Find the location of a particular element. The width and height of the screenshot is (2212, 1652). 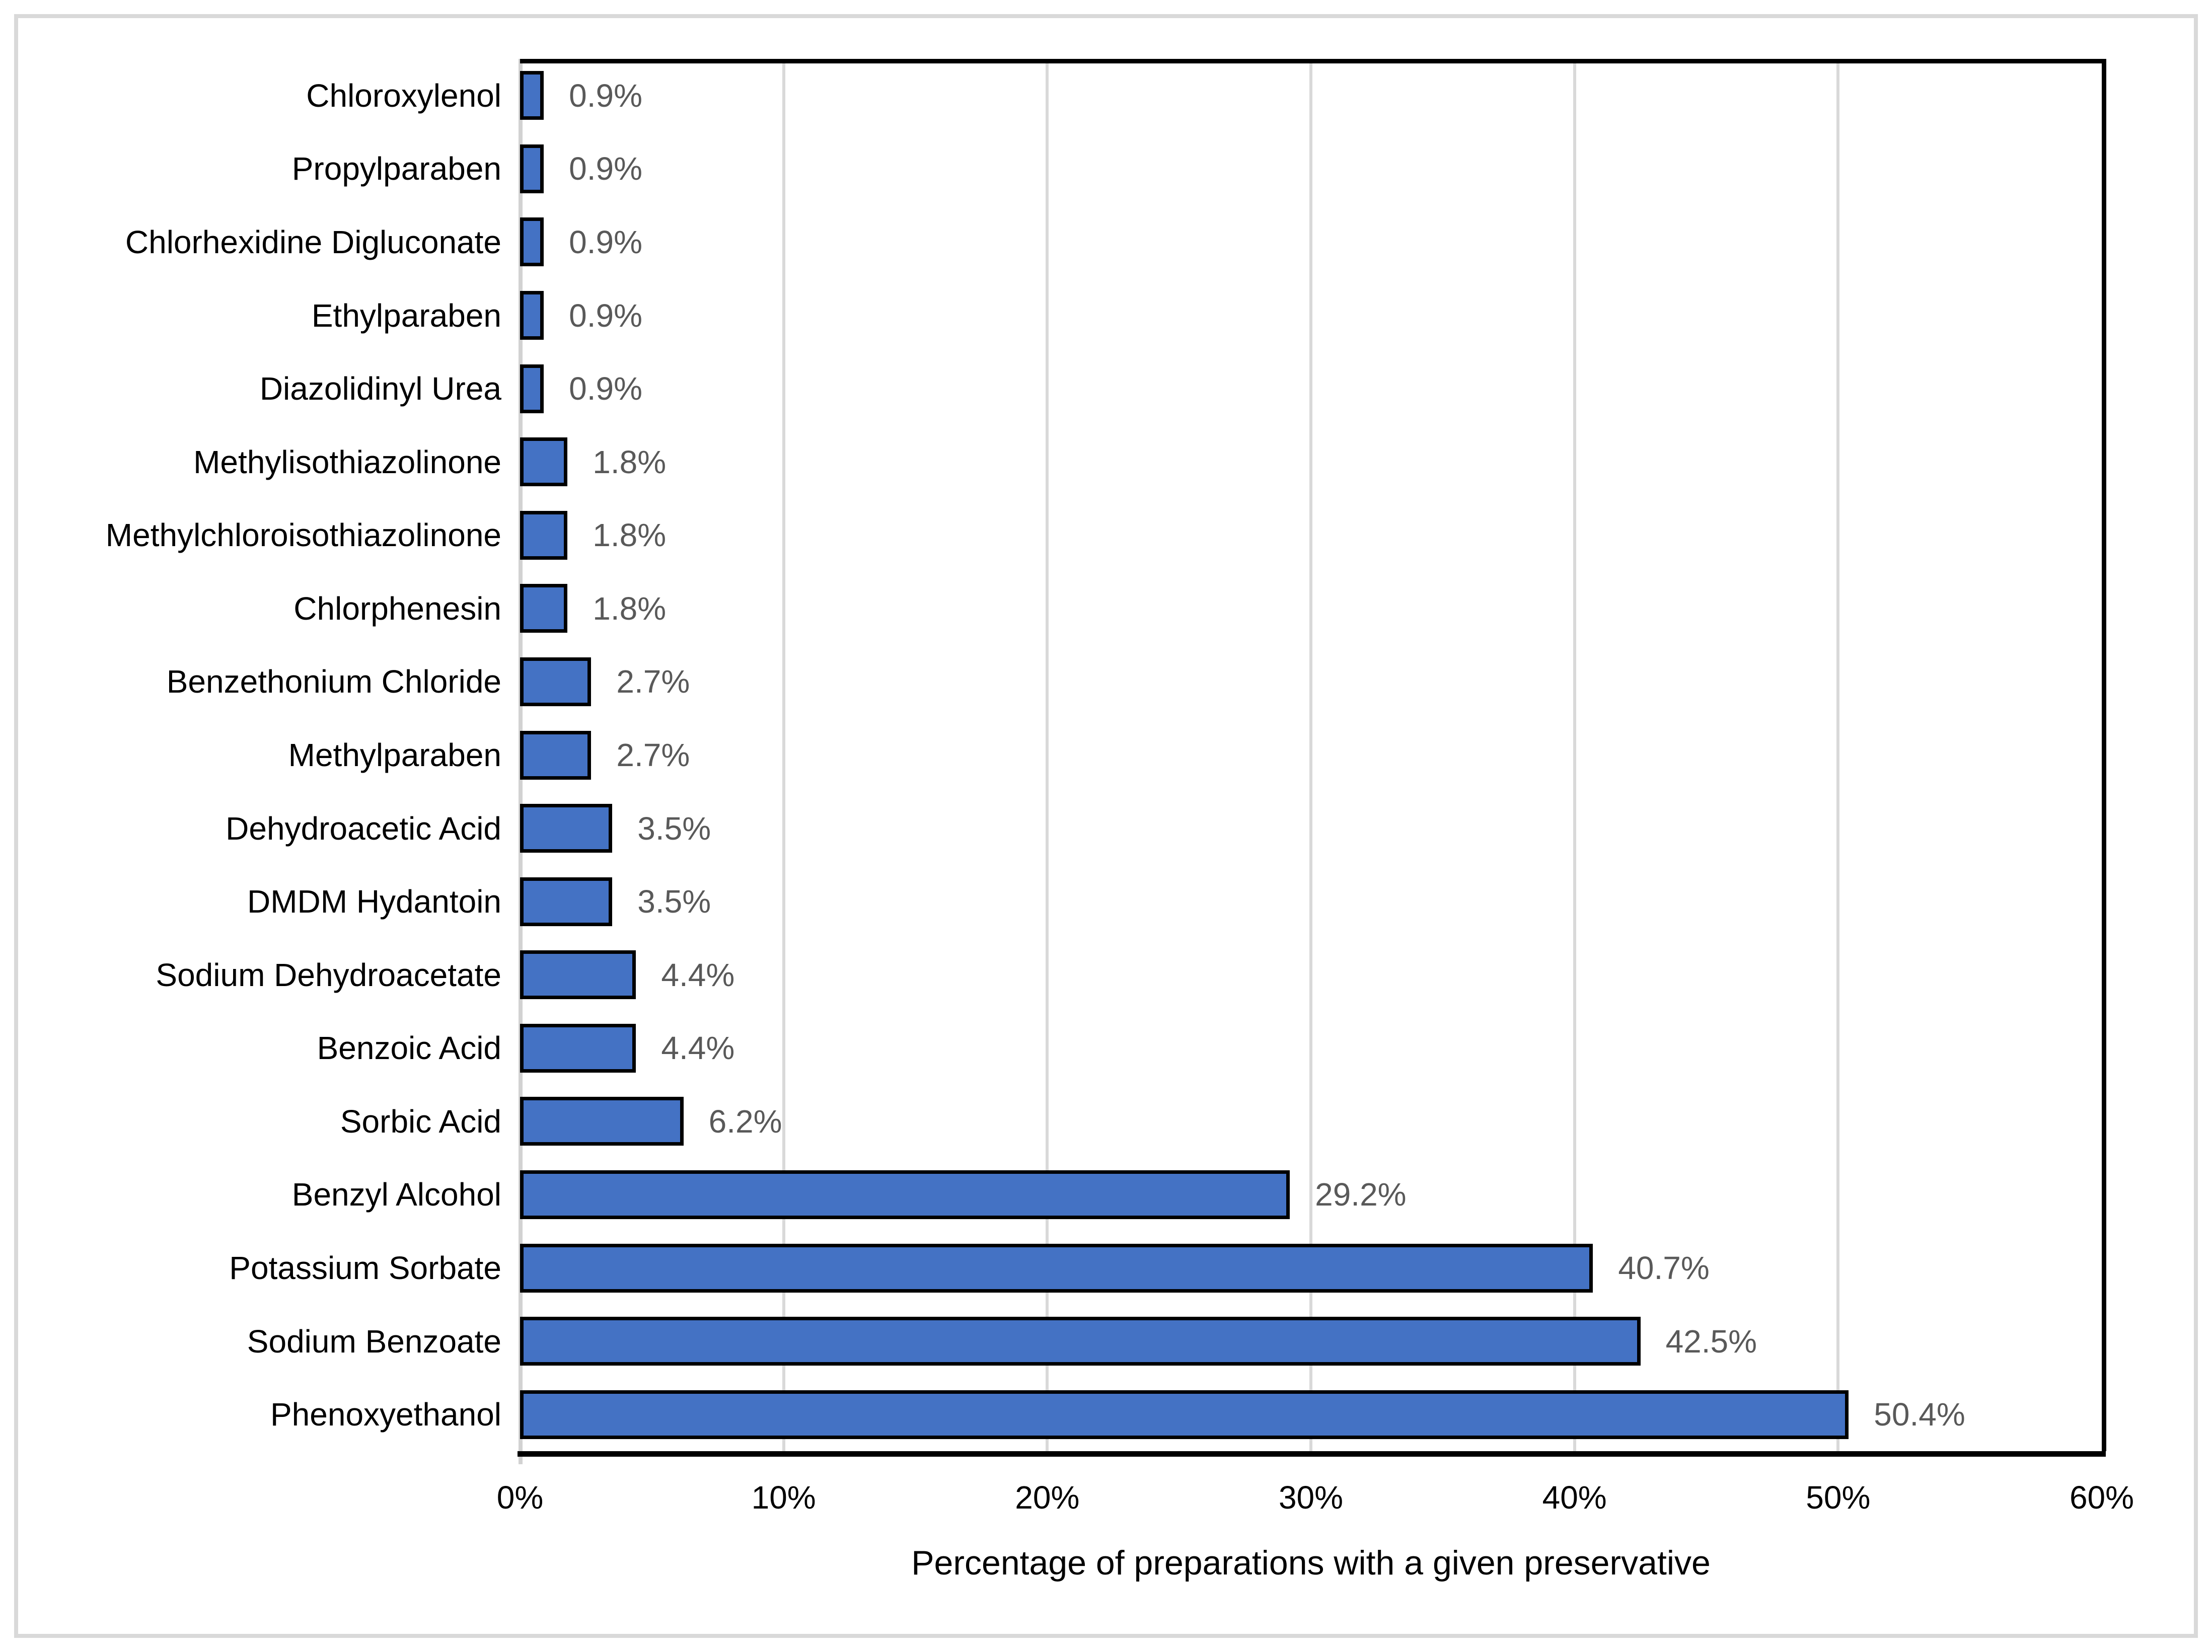

category-label: Dehydroacetic Acid is located at coordinates (363, 828).